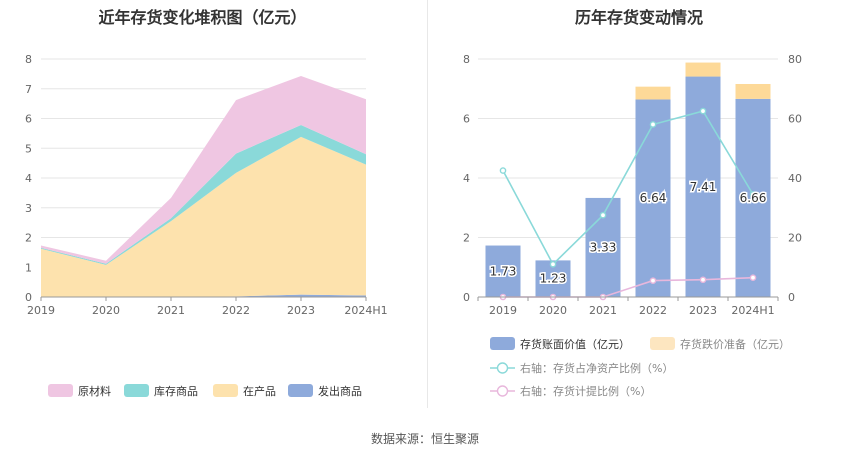 Image resolution: width=850 pixels, height=459 pixels. I want to click on legend-label: 在产品, so click(259, 391).